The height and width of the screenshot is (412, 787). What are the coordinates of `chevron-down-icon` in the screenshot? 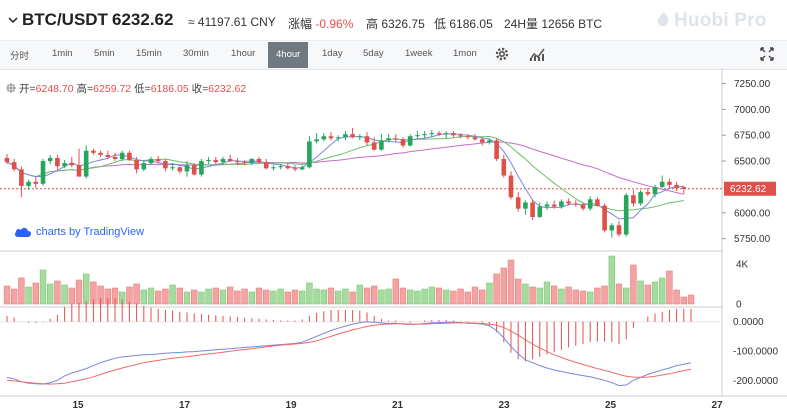 It's located at (13, 20).